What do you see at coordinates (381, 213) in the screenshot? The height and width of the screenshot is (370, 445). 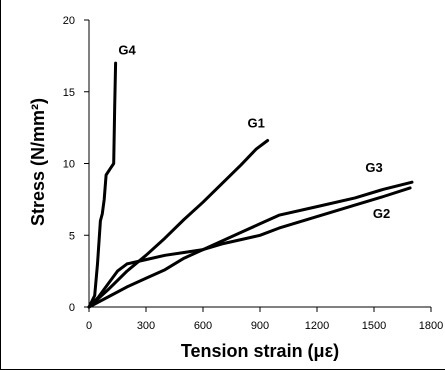 I see `series-label-g2: G2` at bounding box center [381, 213].